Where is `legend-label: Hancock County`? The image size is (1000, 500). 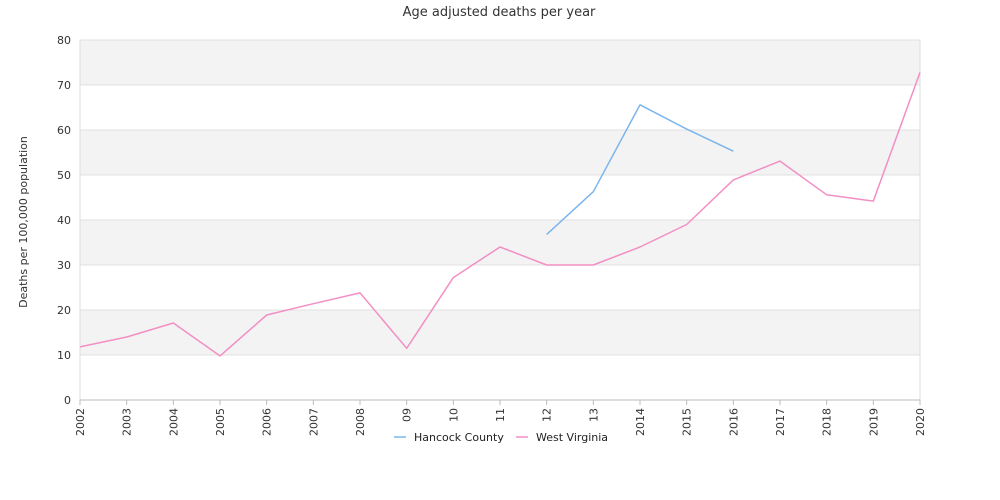 legend-label: Hancock County is located at coordinates (459, 437).